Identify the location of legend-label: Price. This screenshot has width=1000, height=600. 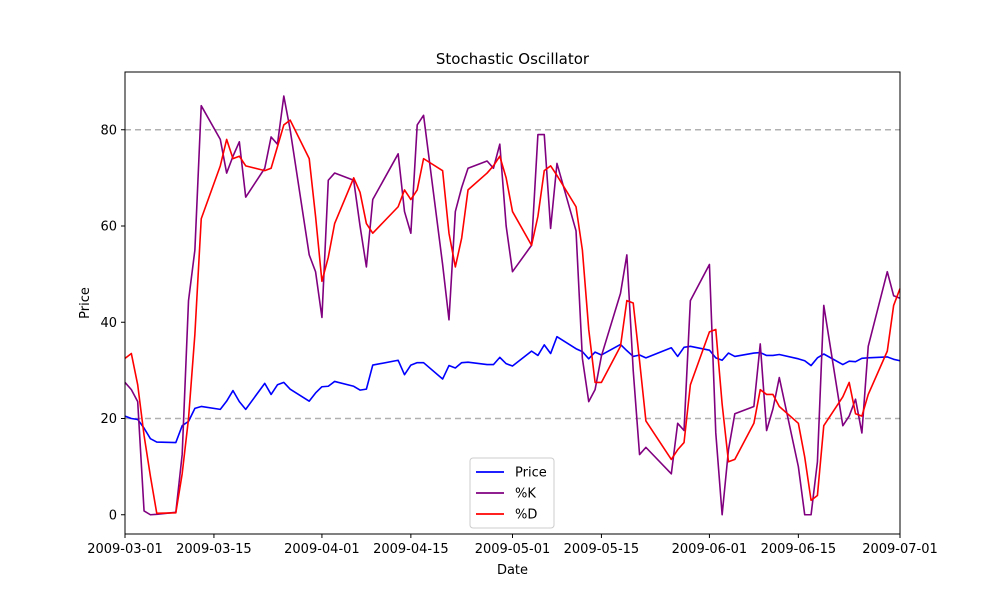
(531, 473).